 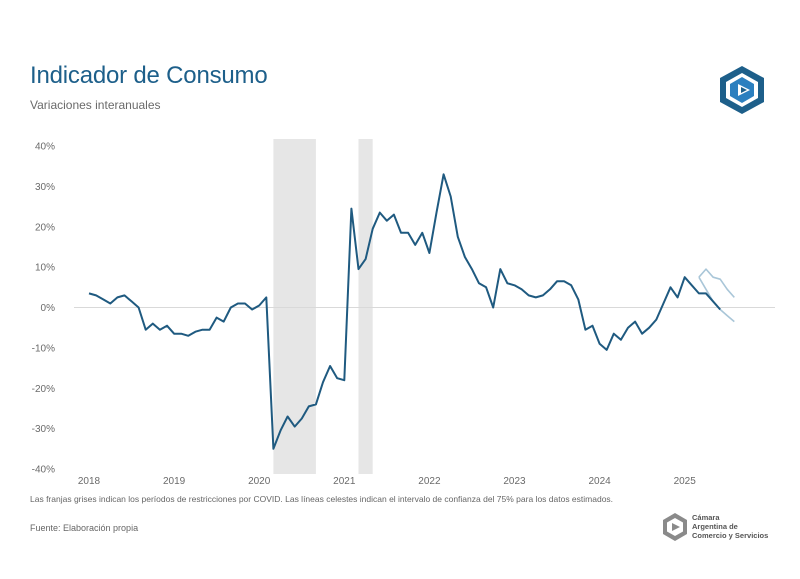 I want to click on y-tick-label: 0%, so click(x=48, y=308).